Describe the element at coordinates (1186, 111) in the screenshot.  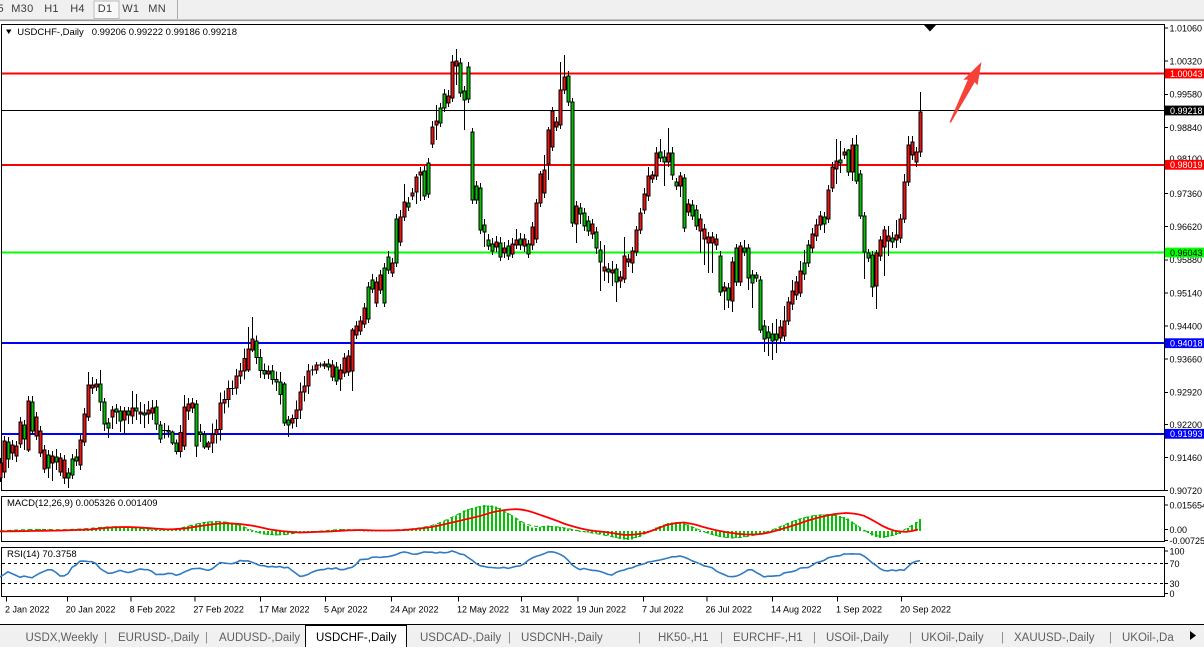
I see `svg-text: 0.99218` at that location.